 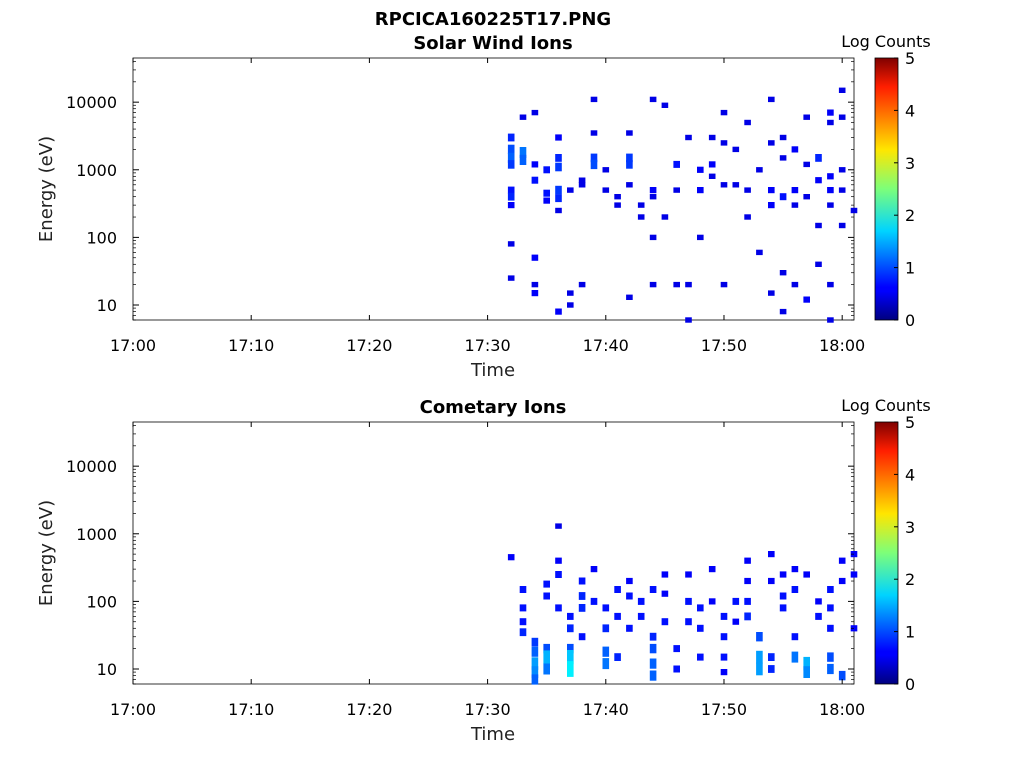 What do you see at coordinates (488, 345) in the screenshot?
I see `x-tick-label: 17:30` at bounding box center [488, 345].